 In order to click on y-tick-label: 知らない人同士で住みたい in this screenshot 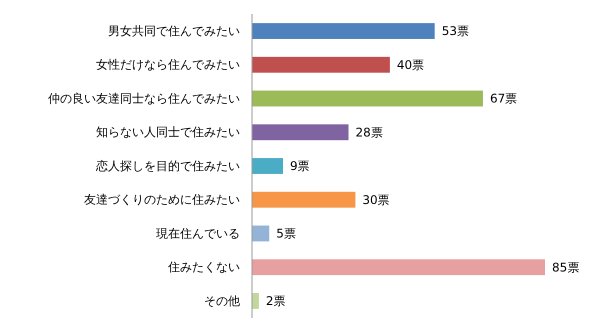, I will do `click(168, 132)`.